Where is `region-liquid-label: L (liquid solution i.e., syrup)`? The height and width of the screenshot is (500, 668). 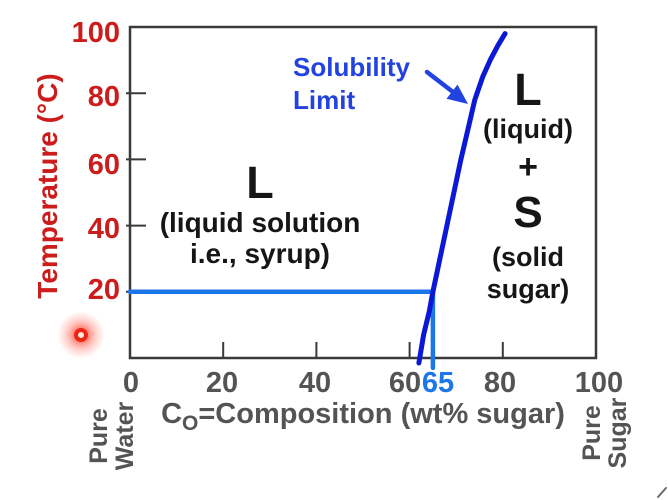 region-liquid-label: L (liquid solution i.e., syrup) is located at coordinates (260, 213).